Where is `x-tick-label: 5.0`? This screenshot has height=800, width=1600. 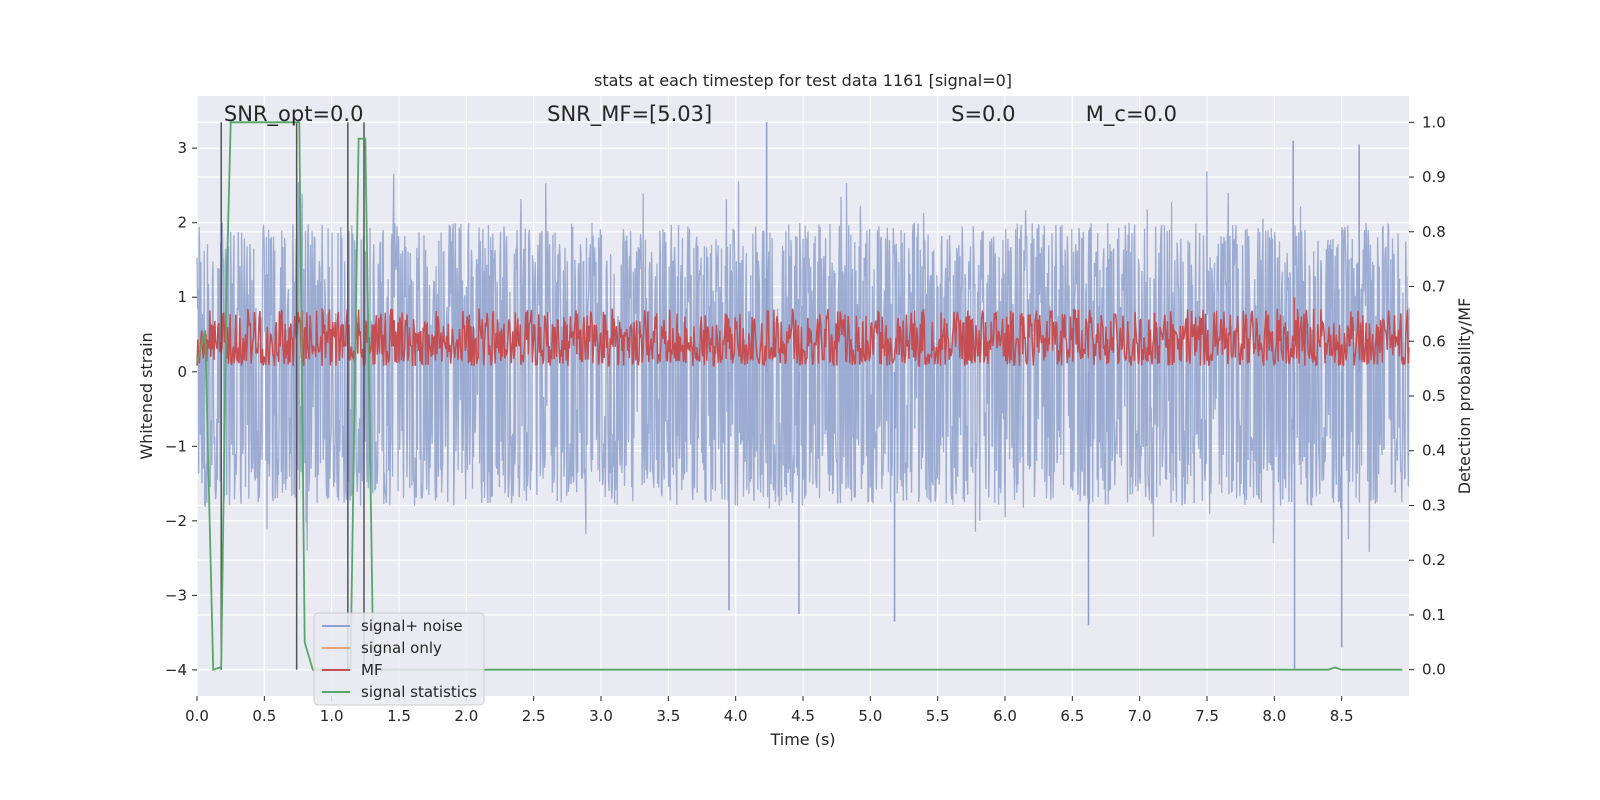
x-tick-label: 5.0 is located at coordinates (870, 716).